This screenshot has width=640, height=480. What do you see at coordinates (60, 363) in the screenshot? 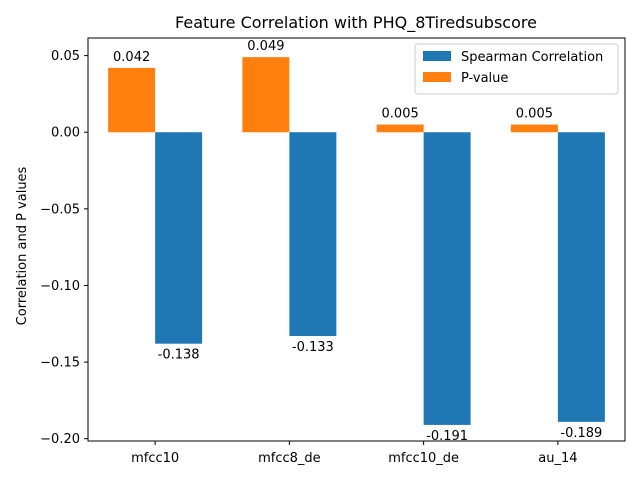
I see `y-tick-label: −0.15` at bounding box center [60, 363].